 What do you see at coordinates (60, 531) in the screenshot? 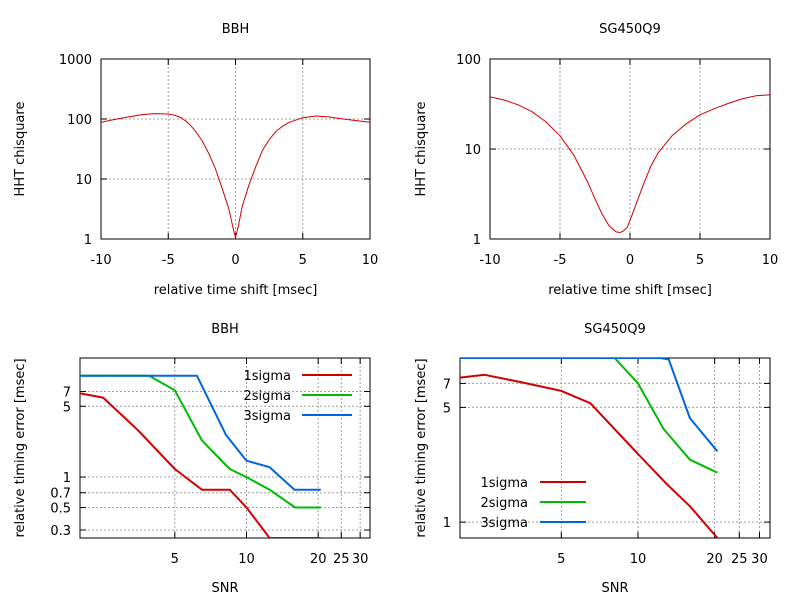
I see `y-tick-label: 0.3` at bounding box center [60, 531].